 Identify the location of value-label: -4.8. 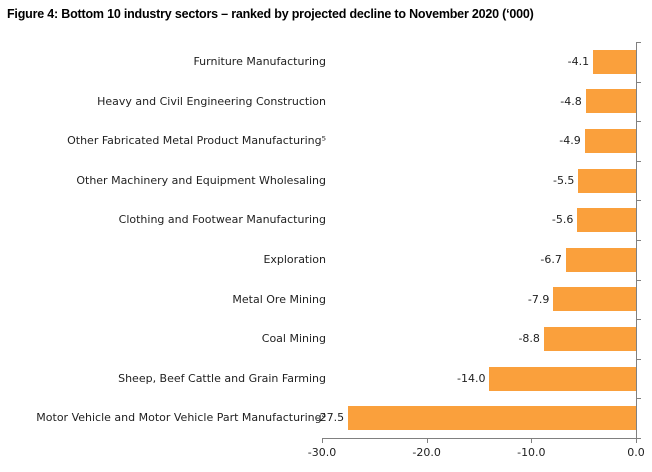
(571, 101).